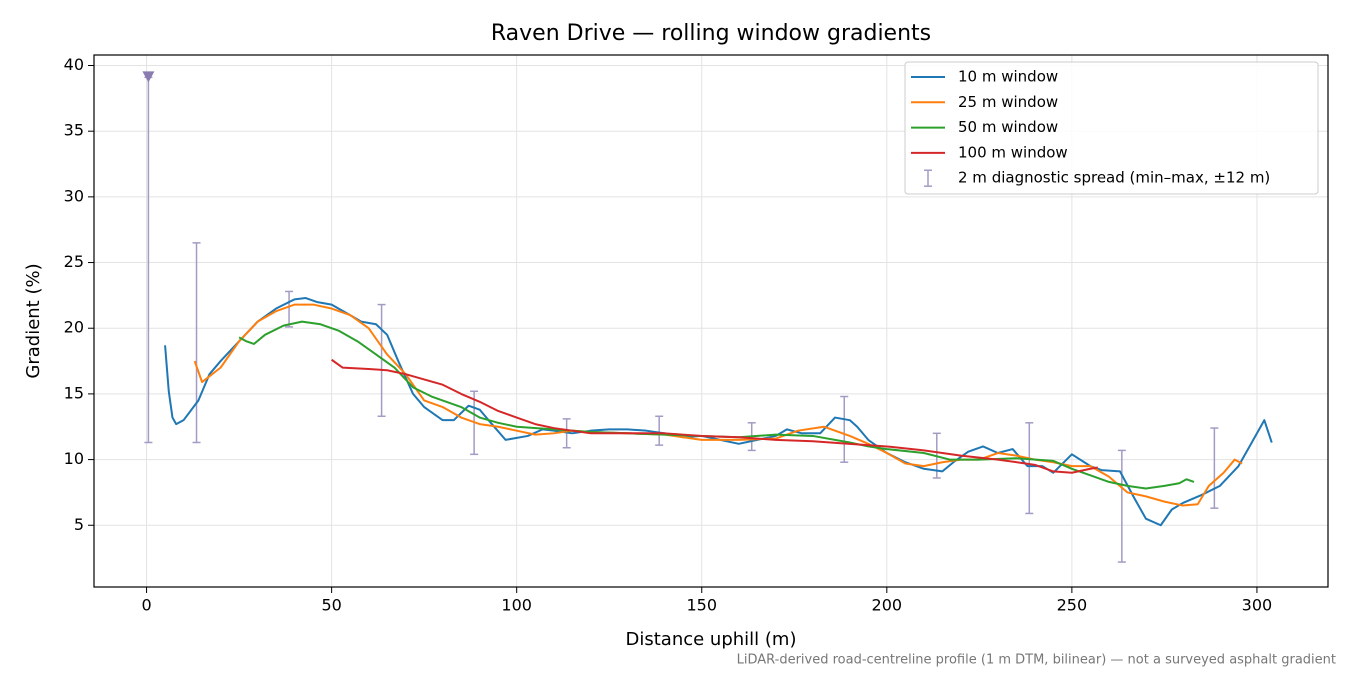 This screenshot has height=679, width=1350. I want to click on y-tick-label: 35, so click(74, 130).